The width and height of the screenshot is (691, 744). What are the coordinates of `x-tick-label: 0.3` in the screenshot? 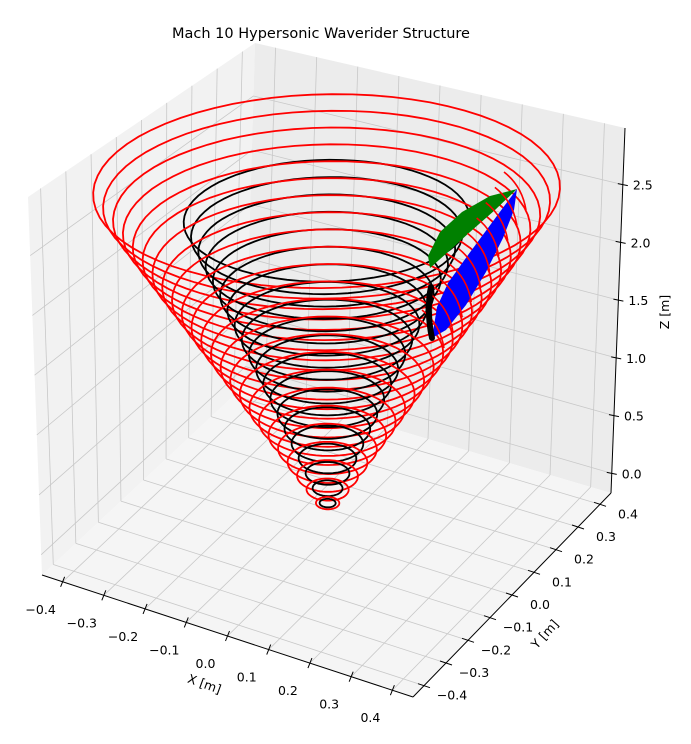 It's located at (329, 704).